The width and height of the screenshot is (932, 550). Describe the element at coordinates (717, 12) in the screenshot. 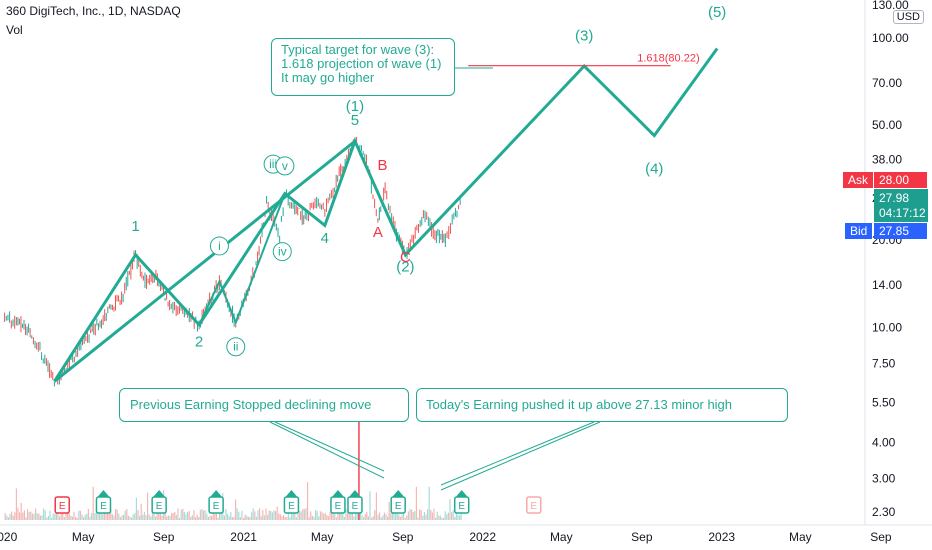

I see `wave-label: (5)` at that location.